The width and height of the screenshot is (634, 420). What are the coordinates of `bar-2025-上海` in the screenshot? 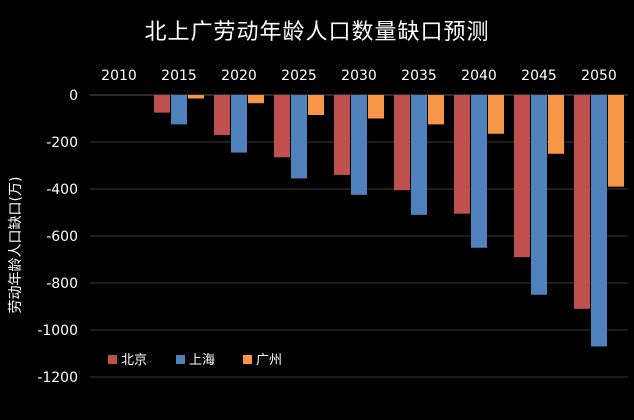 It's located at (299, 137).